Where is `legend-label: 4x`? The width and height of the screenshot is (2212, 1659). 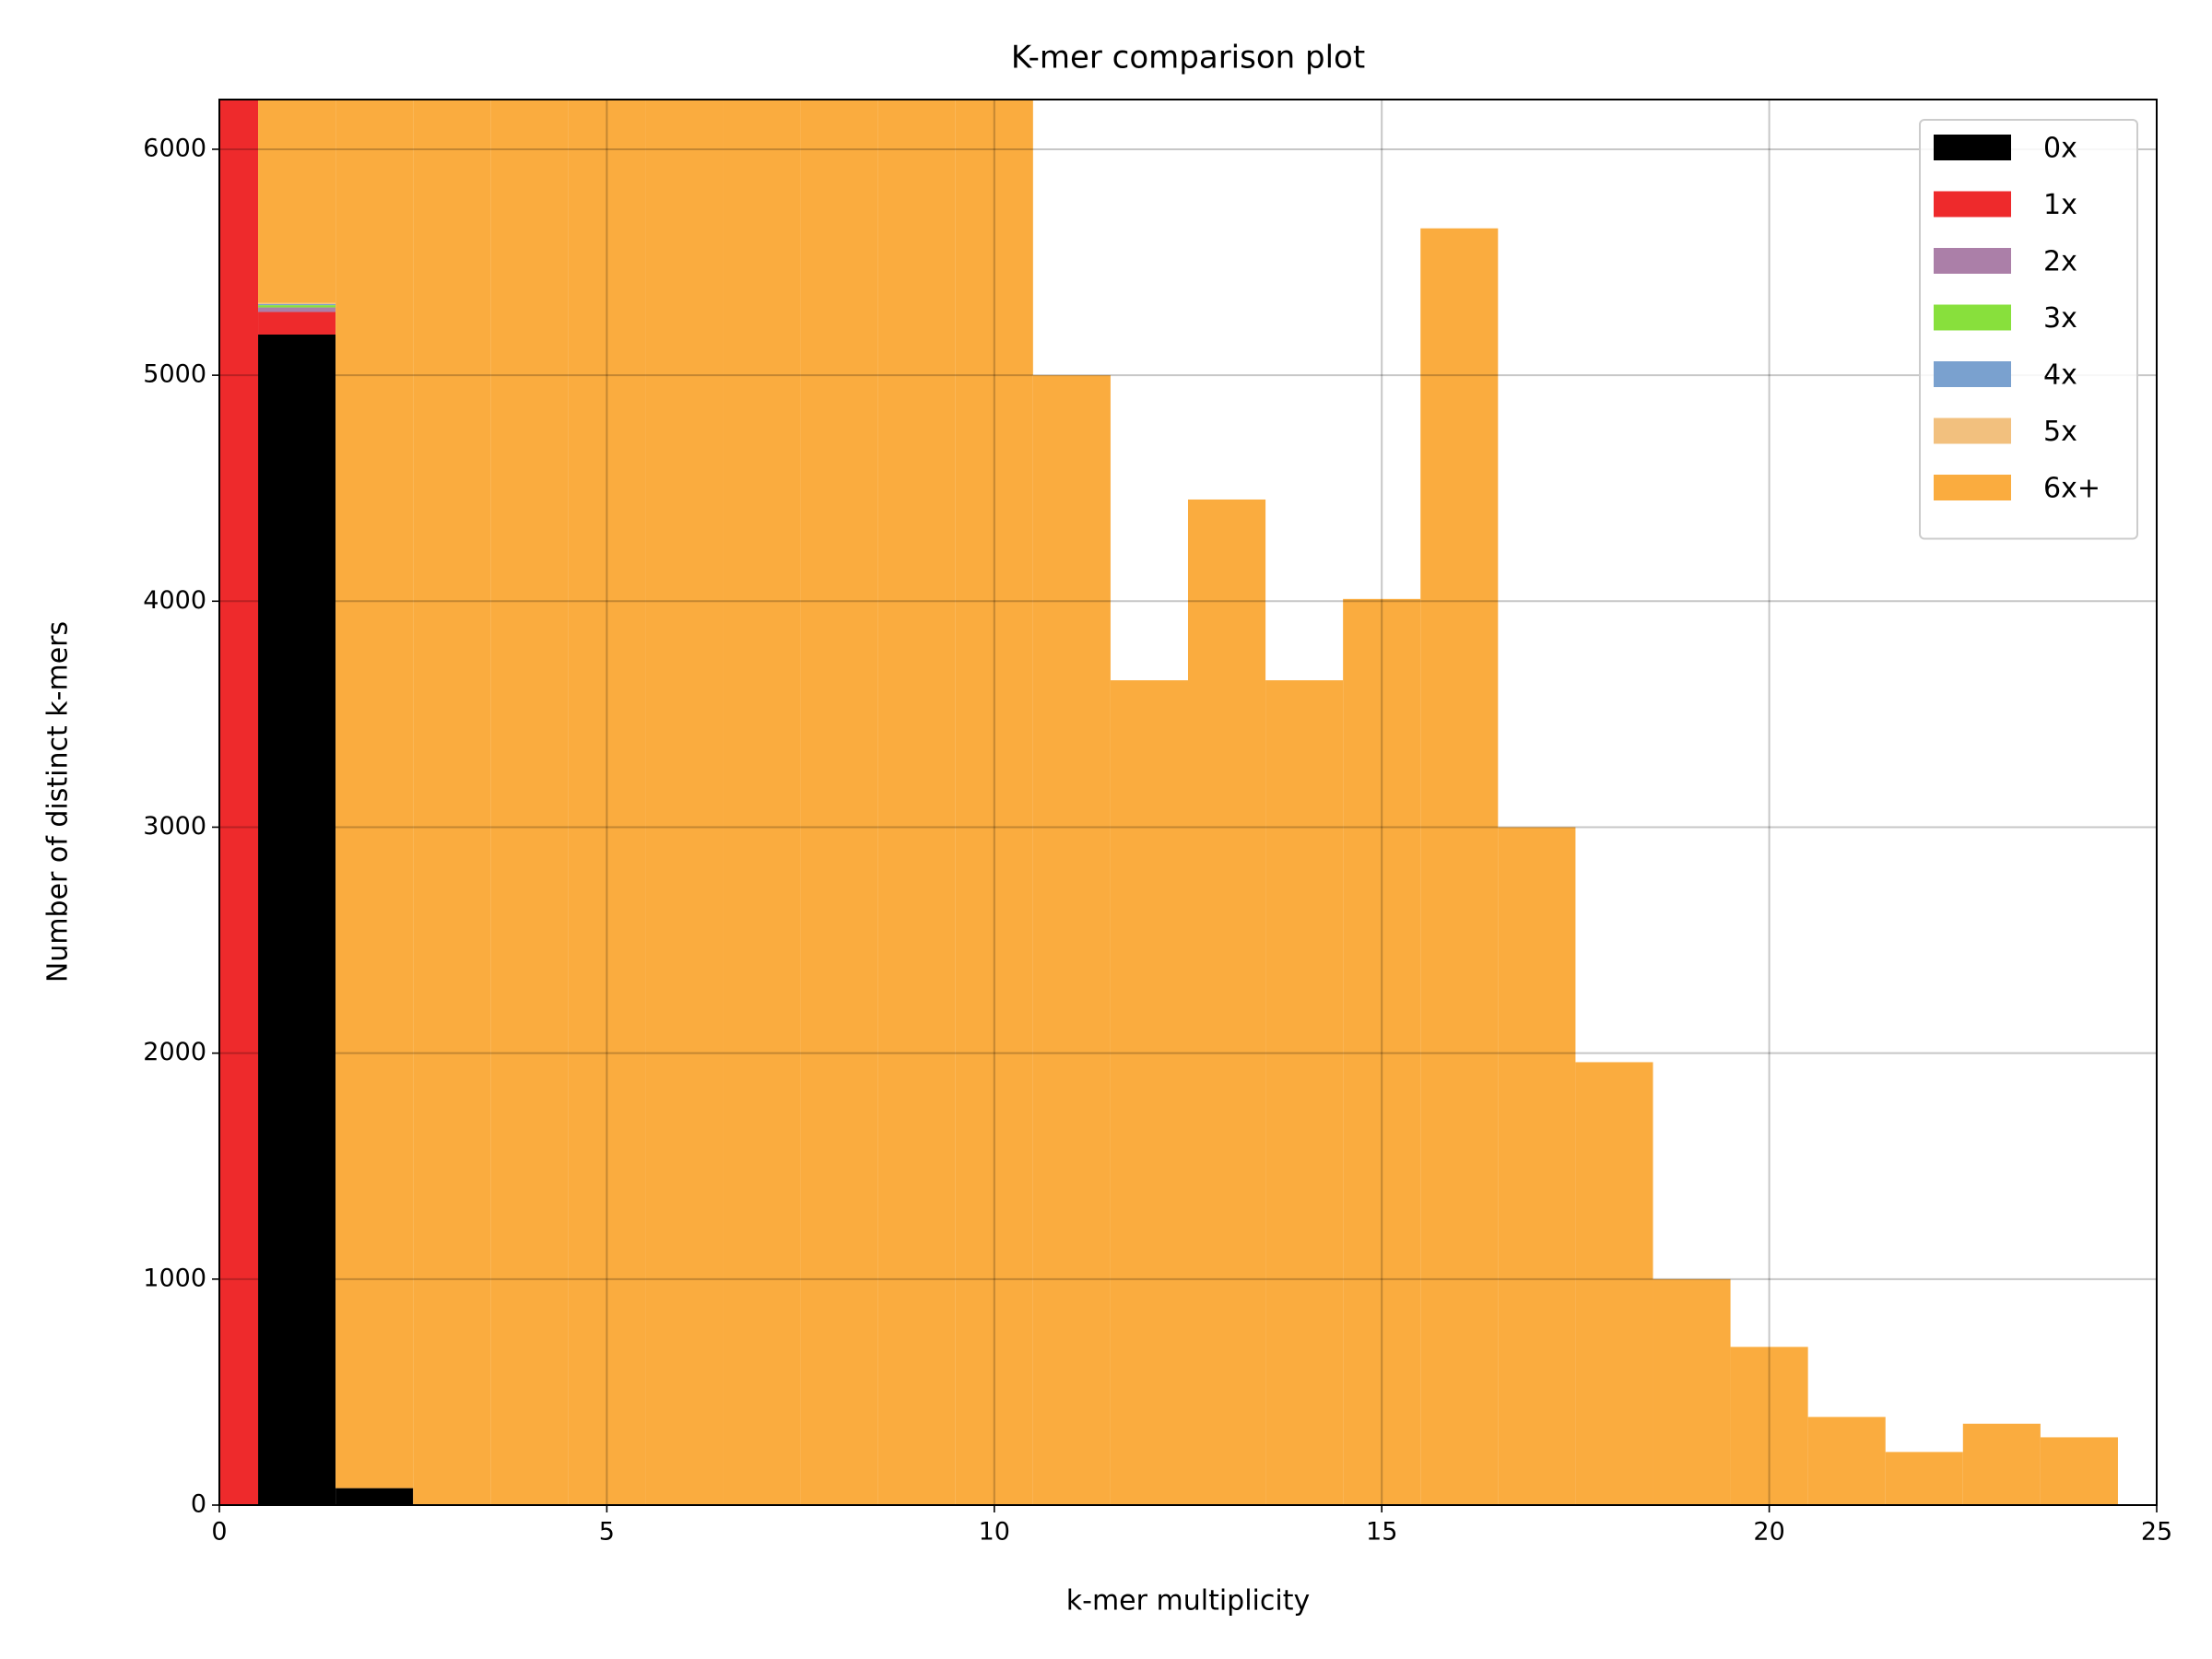 legend-label: 4x is located at coordinates (2060, 375).